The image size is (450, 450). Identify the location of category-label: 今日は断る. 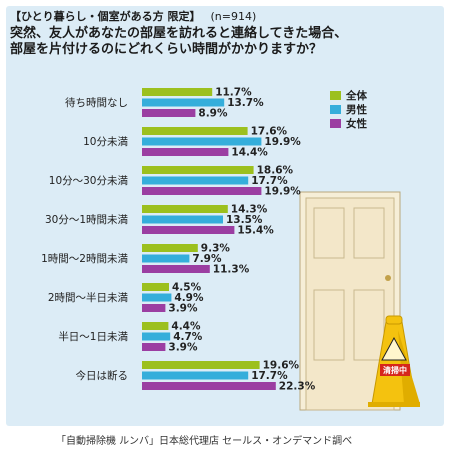
(102, 375).